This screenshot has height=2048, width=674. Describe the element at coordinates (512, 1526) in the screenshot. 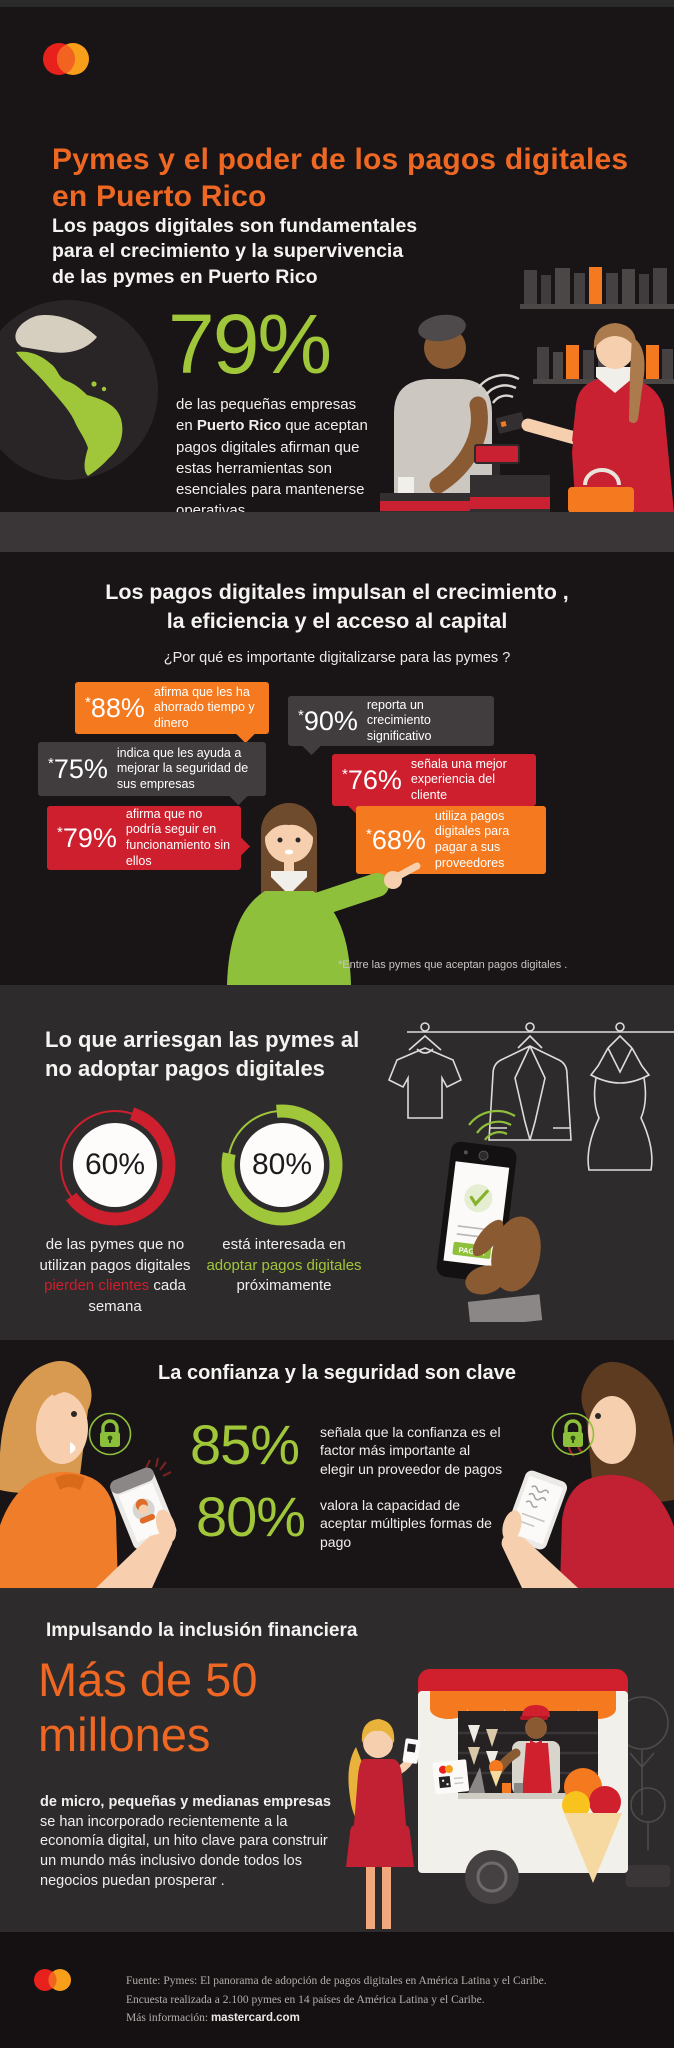

I see `woman-hand` at that location.